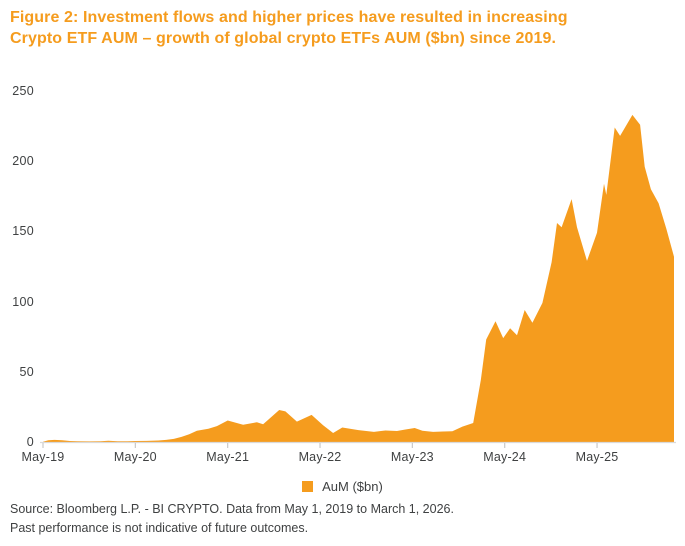  I want to click on x-tick-label: May-25, so click(597, 457).